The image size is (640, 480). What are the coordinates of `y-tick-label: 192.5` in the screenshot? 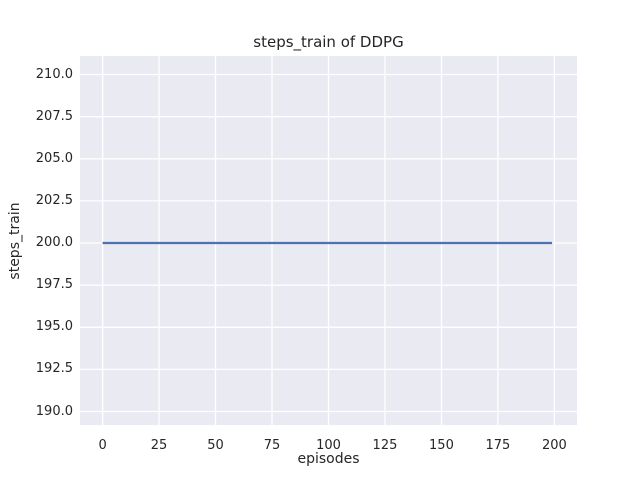 It's located at (54, 369).